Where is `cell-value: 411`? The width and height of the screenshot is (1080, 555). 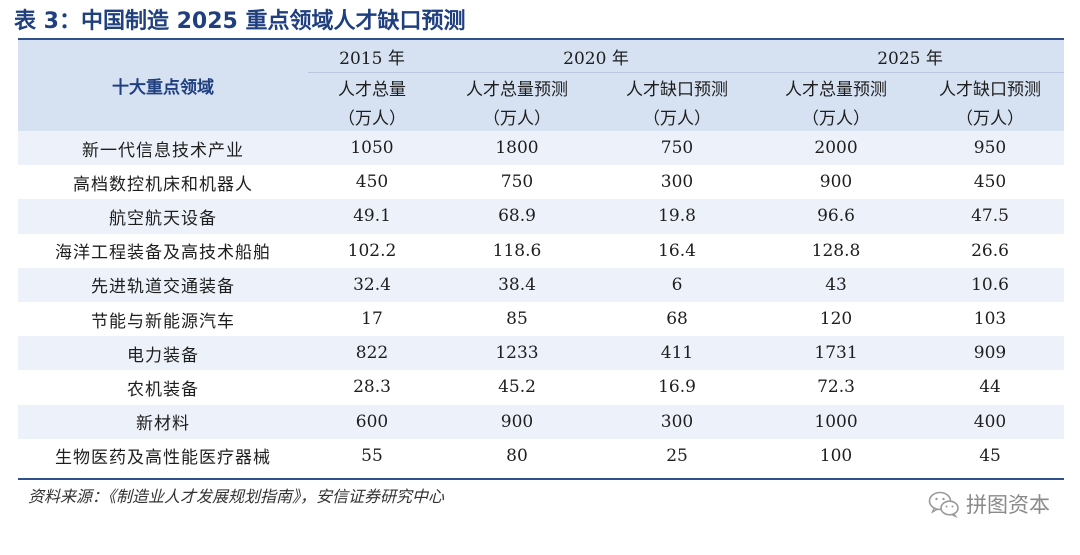 cell-value: 411 is located at coordinates (677, 353).